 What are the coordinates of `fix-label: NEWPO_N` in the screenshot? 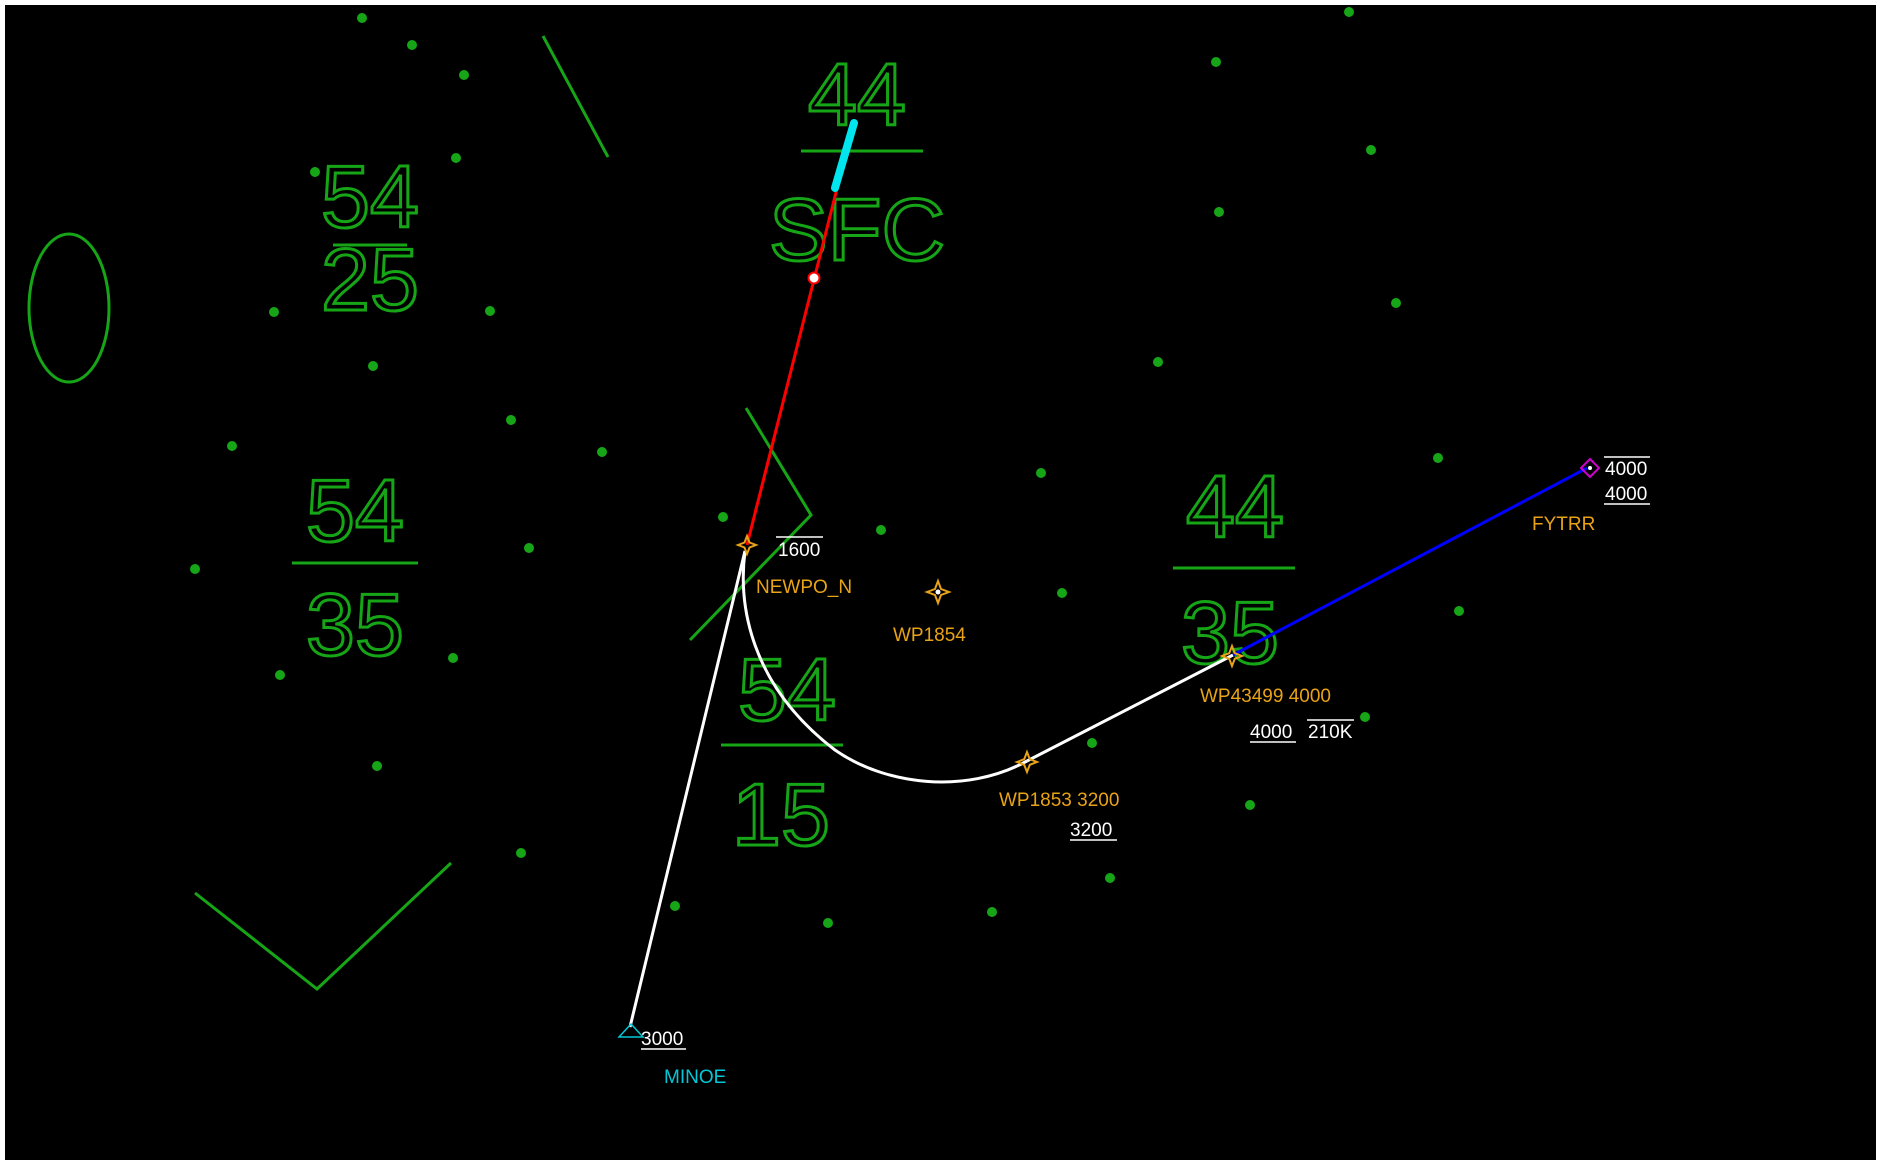 It's located at (804, 587).